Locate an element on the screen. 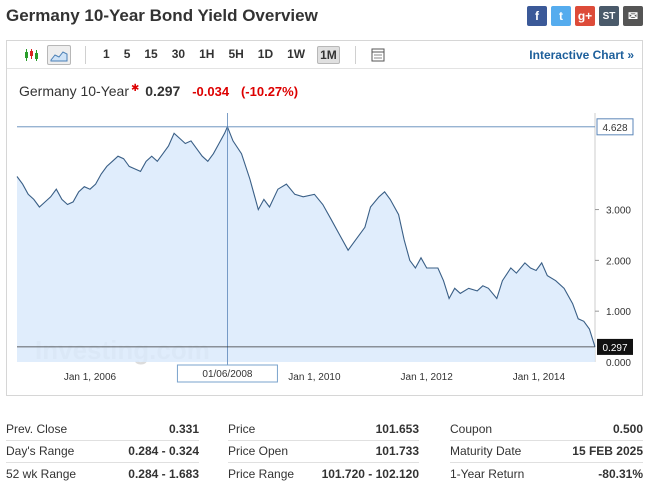  timeframe-1d: 1D is located at coordinates (265, 53).